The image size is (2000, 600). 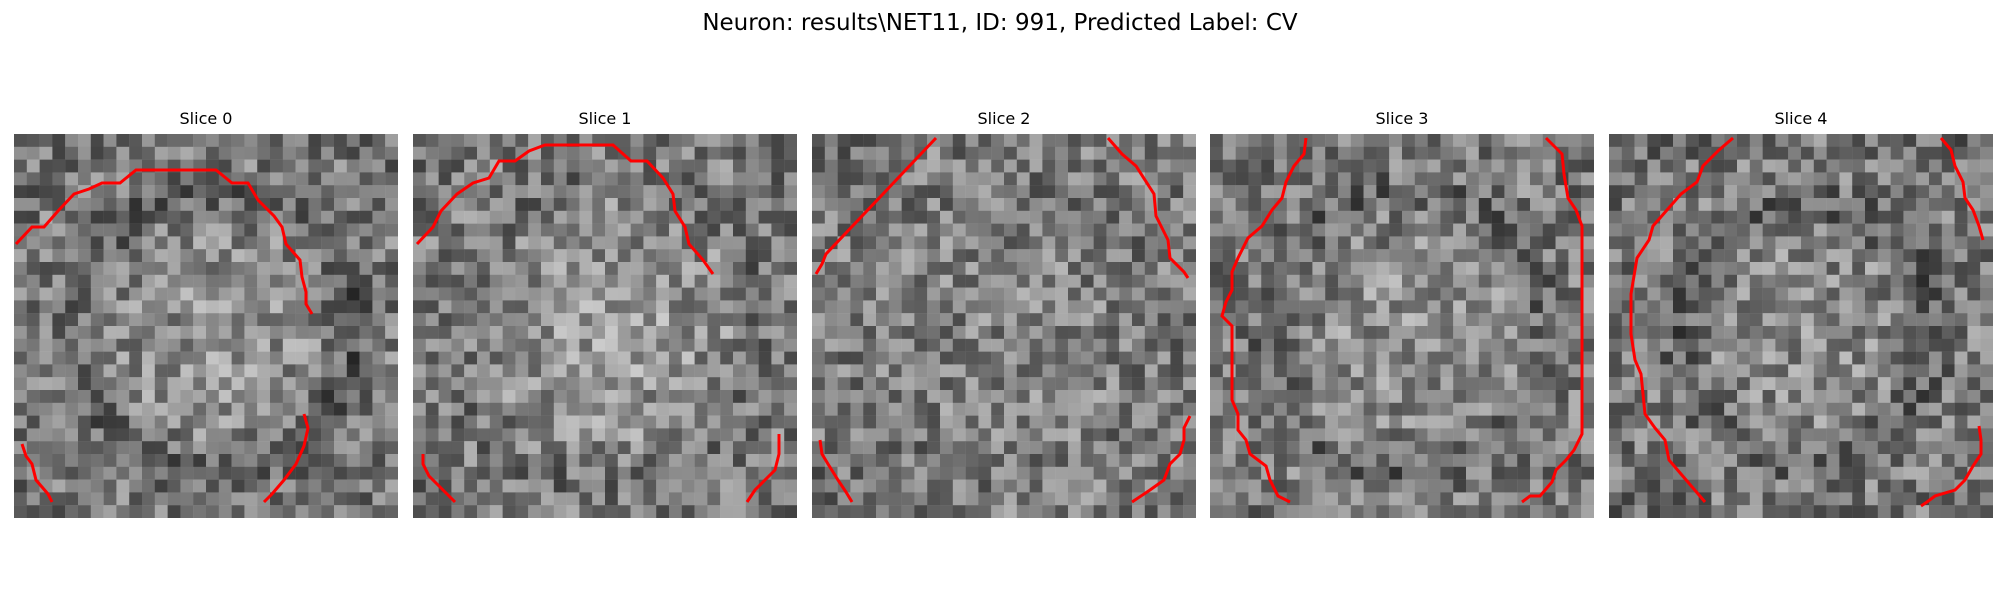 I want to click on slice-title: Slice 3, so click(x=1402, y=118).